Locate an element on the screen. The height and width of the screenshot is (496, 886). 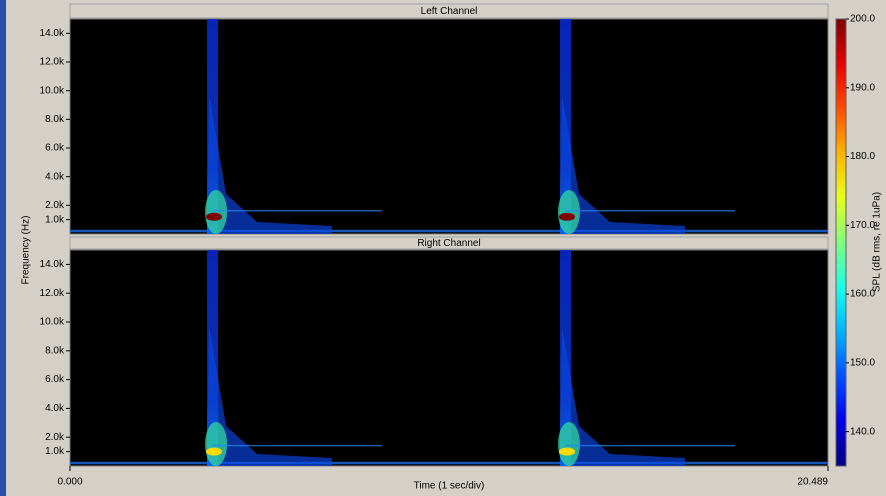
colorbar-tick-label: 190.0 is located at coordinates (862, 87).